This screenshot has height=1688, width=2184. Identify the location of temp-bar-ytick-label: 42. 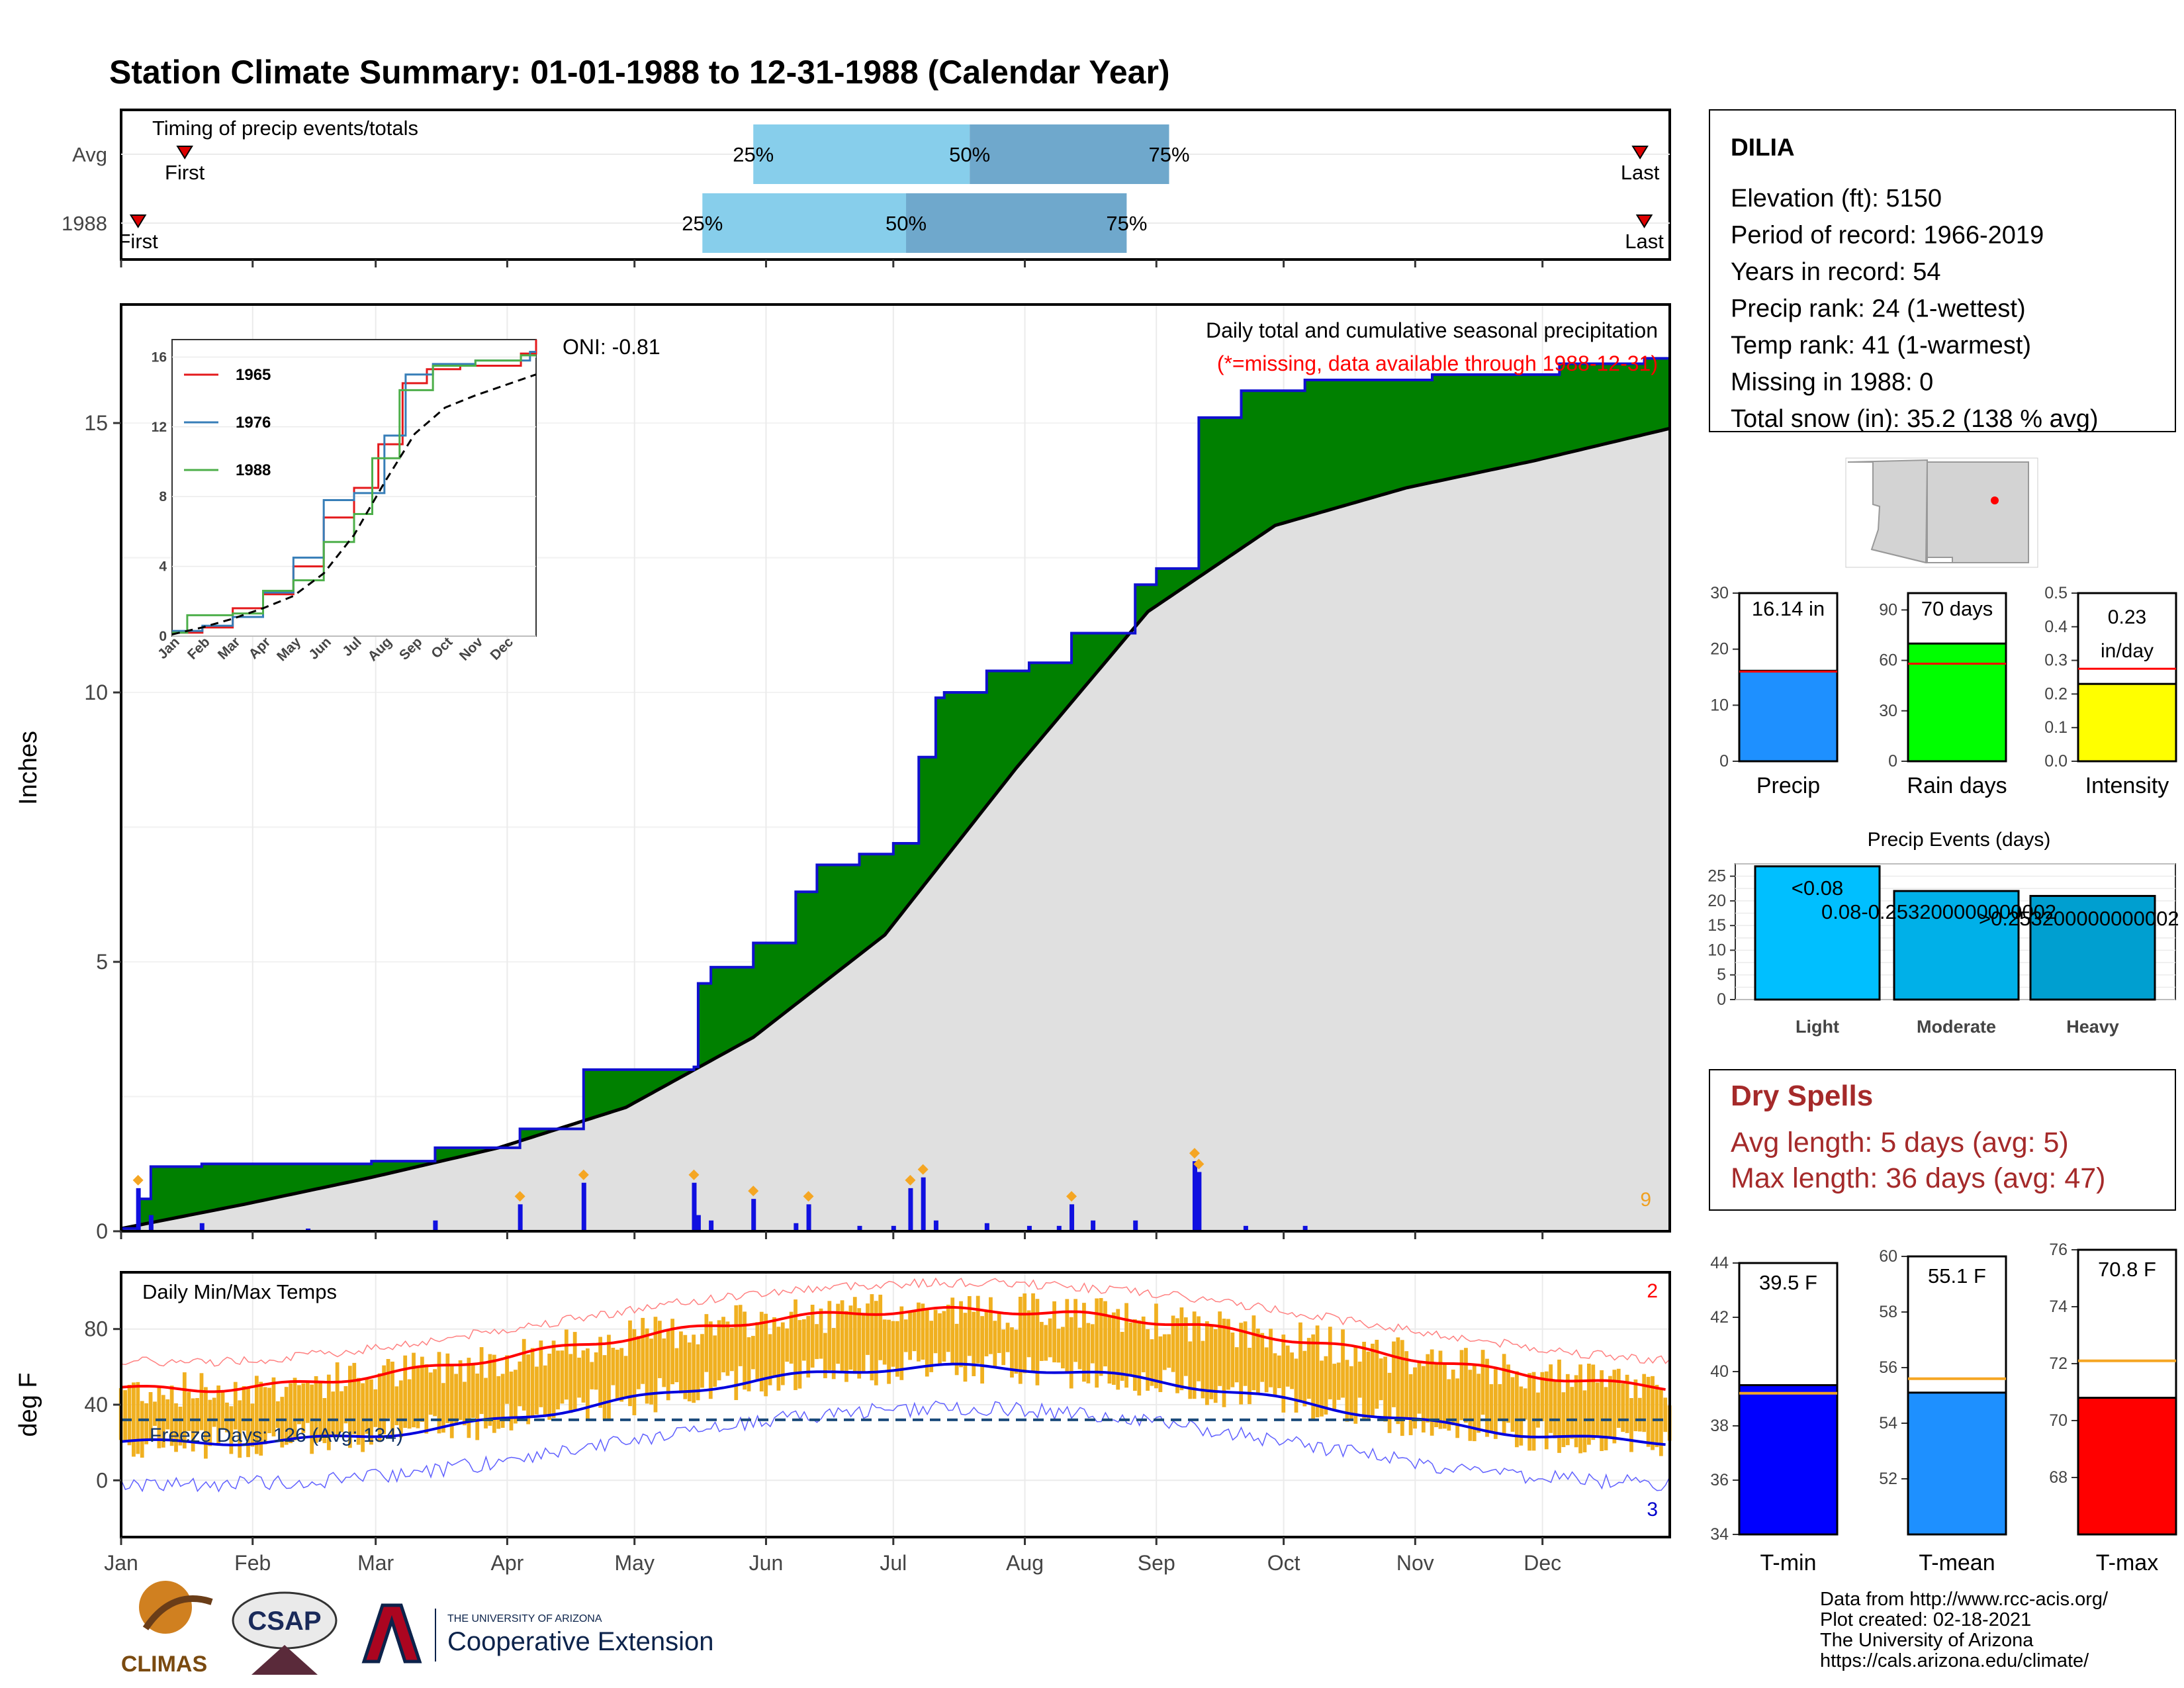
(1720, 1317).